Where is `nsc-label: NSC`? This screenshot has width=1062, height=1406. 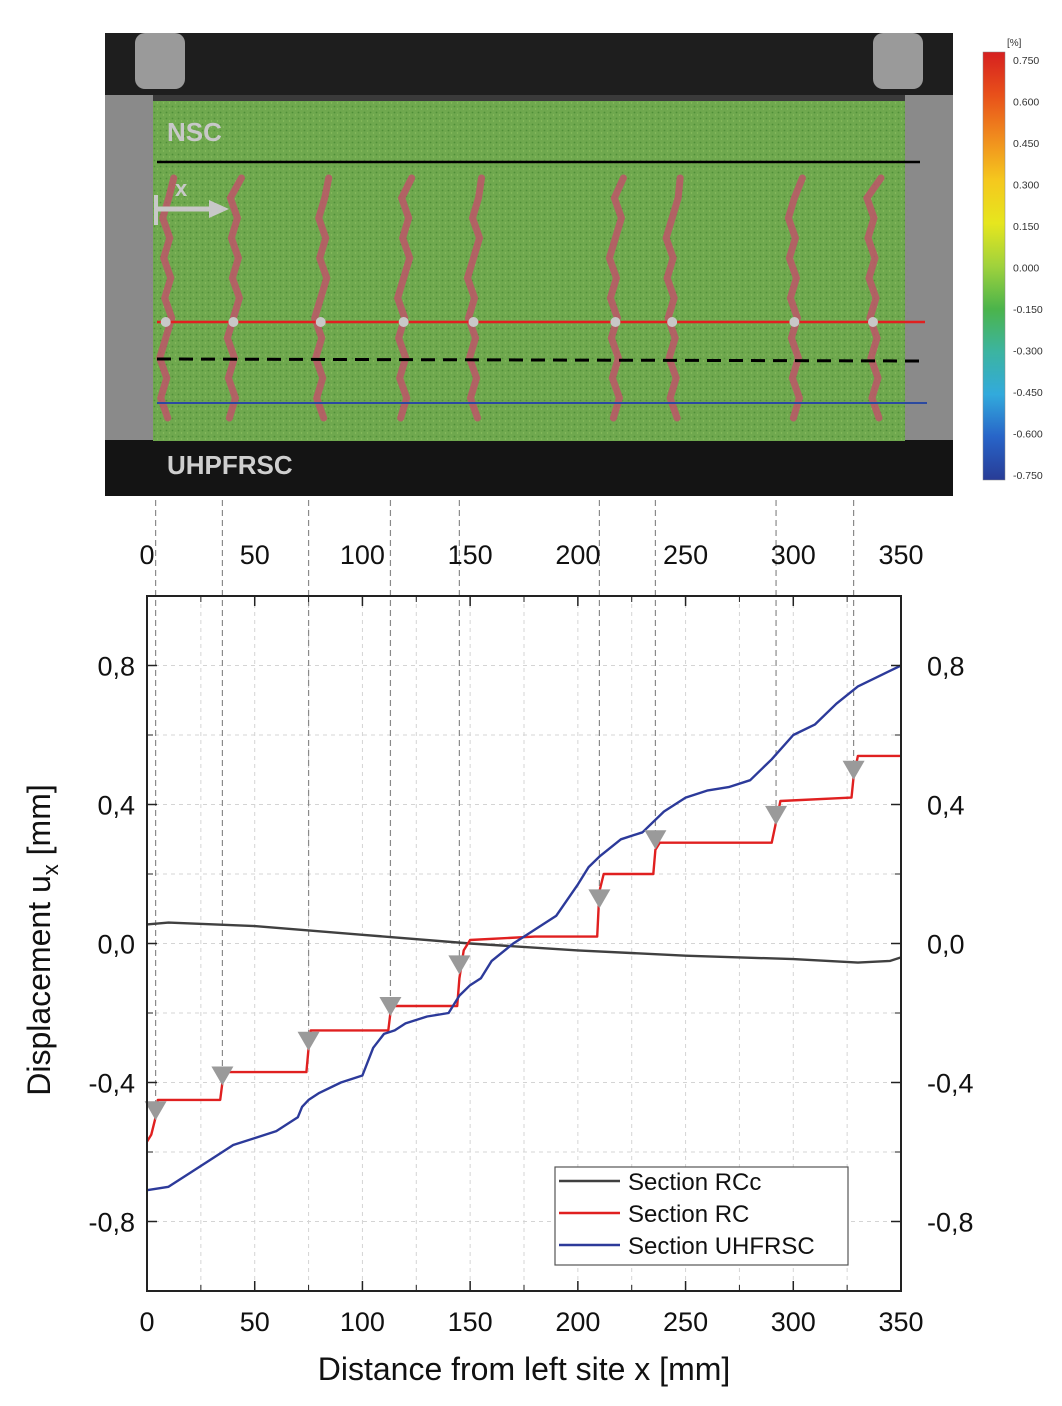 nsc-label: NSC is located at coordinates (194, 132).